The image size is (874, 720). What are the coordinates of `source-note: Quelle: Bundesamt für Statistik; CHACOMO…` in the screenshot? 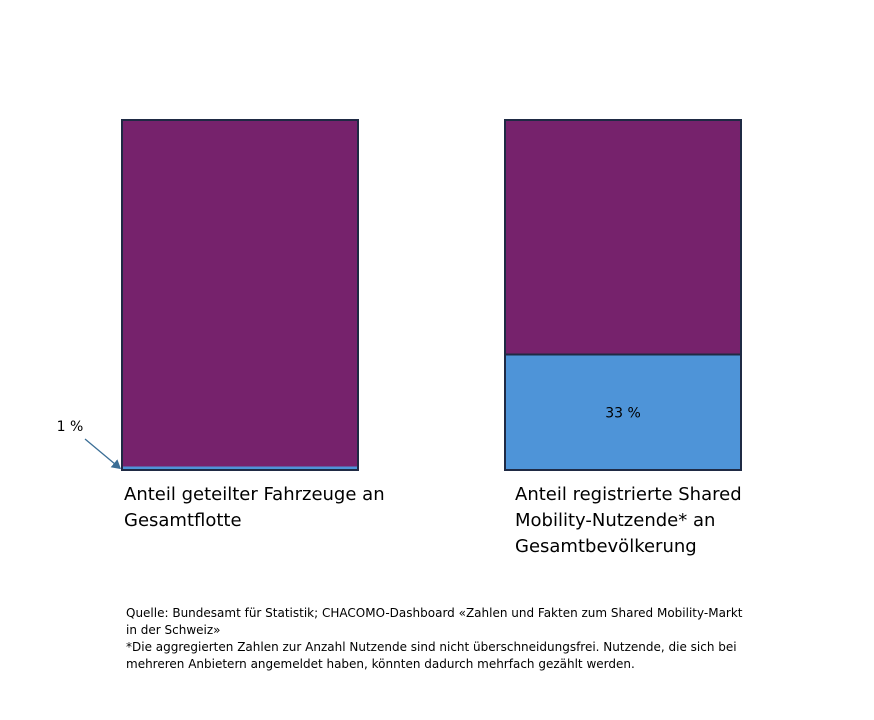 It's located at (434, 621).